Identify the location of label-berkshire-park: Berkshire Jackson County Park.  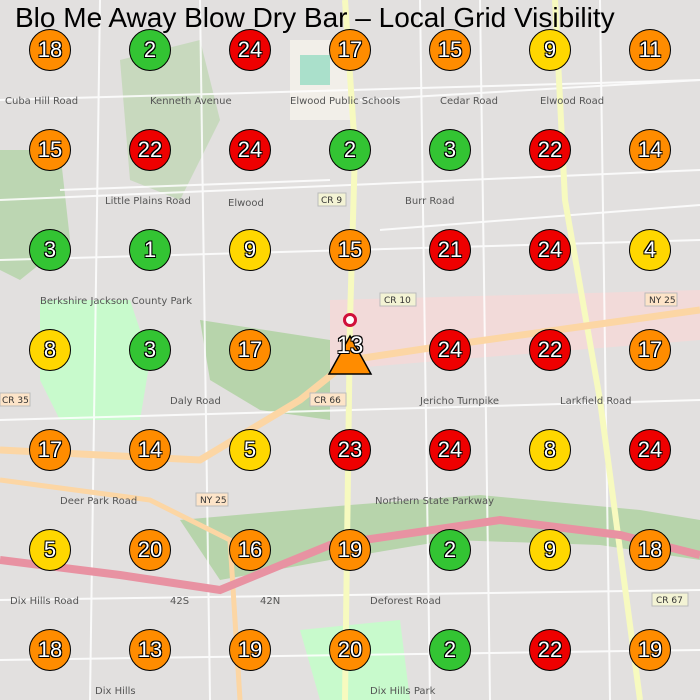
(116, 301).